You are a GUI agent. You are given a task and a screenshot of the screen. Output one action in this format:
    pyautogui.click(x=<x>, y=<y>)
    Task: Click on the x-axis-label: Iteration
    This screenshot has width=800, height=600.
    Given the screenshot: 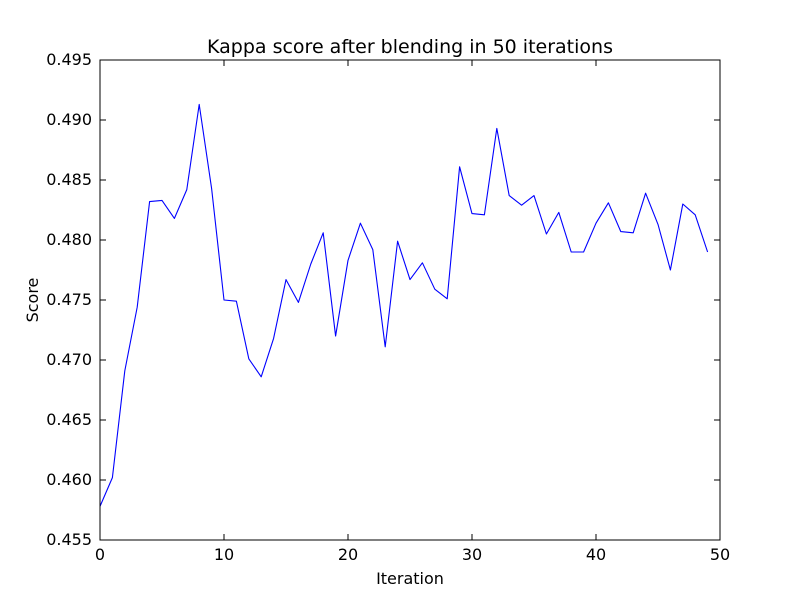 What is the action you would take?
    pyautogui.click(x=410, y=578)
    